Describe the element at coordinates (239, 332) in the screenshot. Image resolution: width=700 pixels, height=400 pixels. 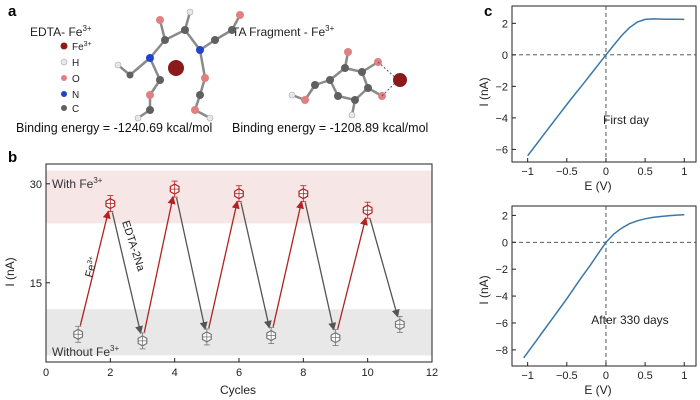
I see `without-fe-band` at that location.